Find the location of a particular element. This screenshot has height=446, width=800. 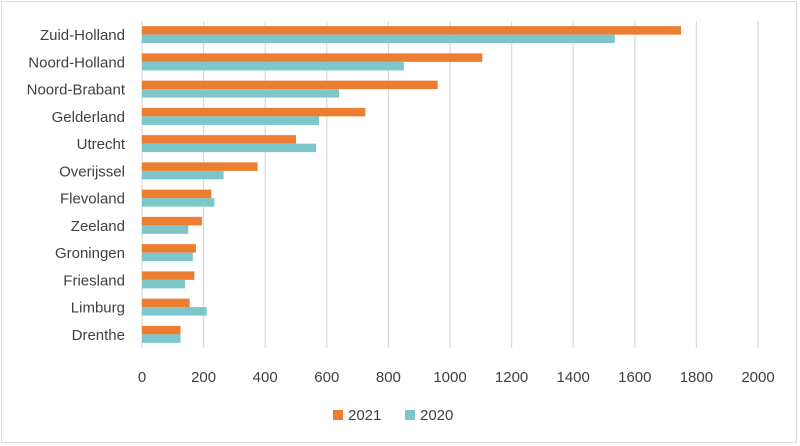

x-tick-label: 800 is located at coordinates (388, 377).